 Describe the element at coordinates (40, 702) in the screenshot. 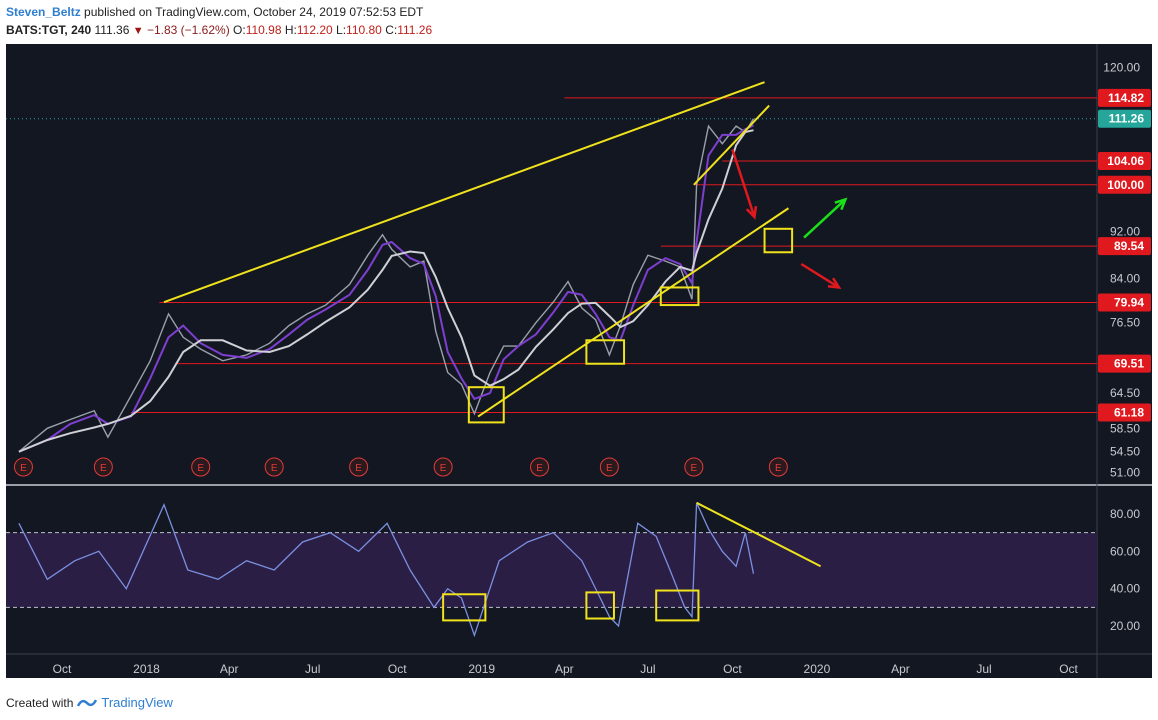

I see `created-with-text: Created with` at that location.